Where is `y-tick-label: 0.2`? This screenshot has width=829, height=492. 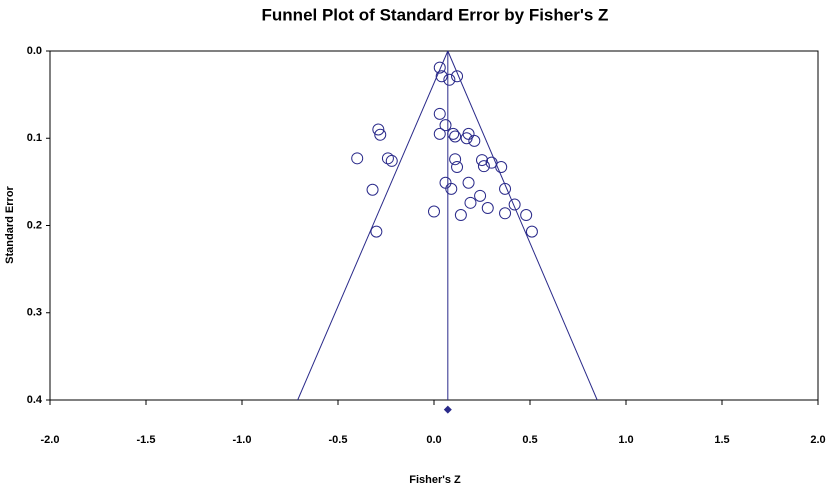 y-tick-label: 0.2 is located at coordinates (34, 225).